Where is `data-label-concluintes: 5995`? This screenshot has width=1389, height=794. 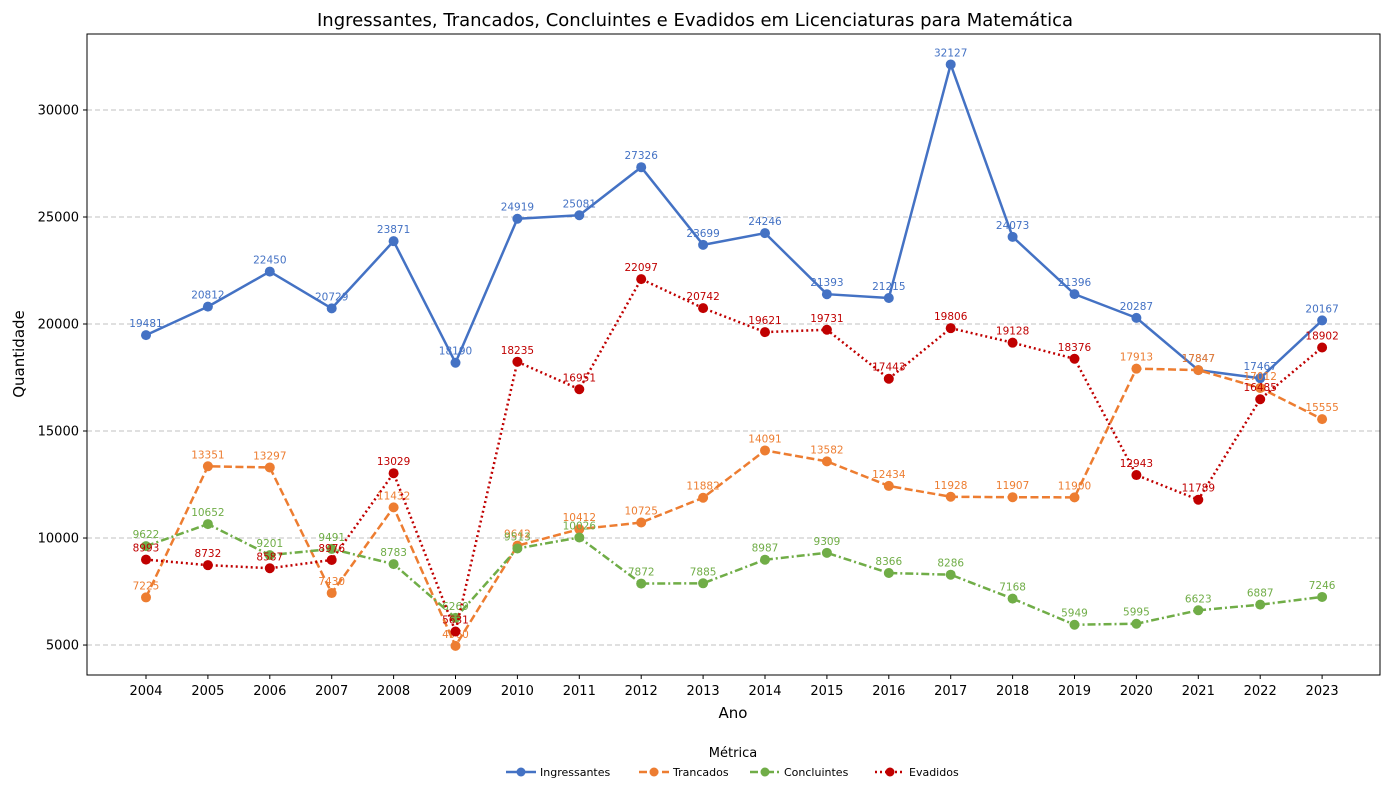
data-label-concluintes: 5995 is located at coordinates (1136, 613).